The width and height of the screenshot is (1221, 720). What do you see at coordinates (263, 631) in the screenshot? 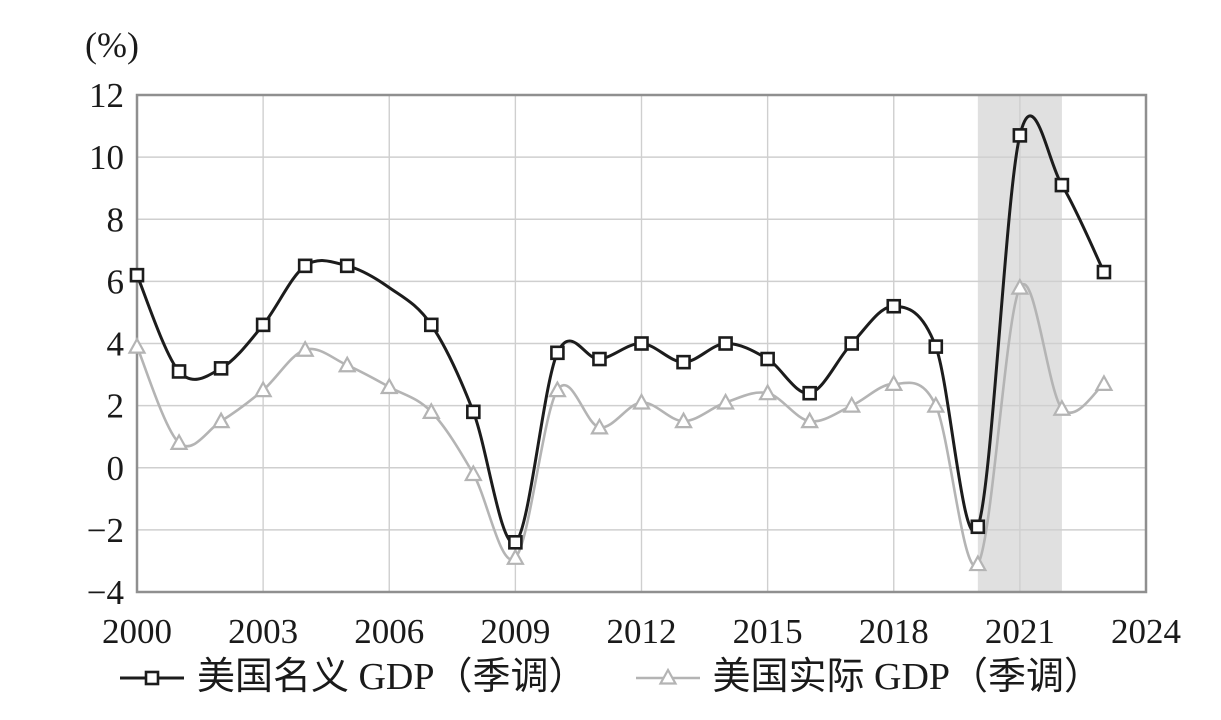
I see `x-tick-label-2003: 2003` at bounding box center [263, 631].